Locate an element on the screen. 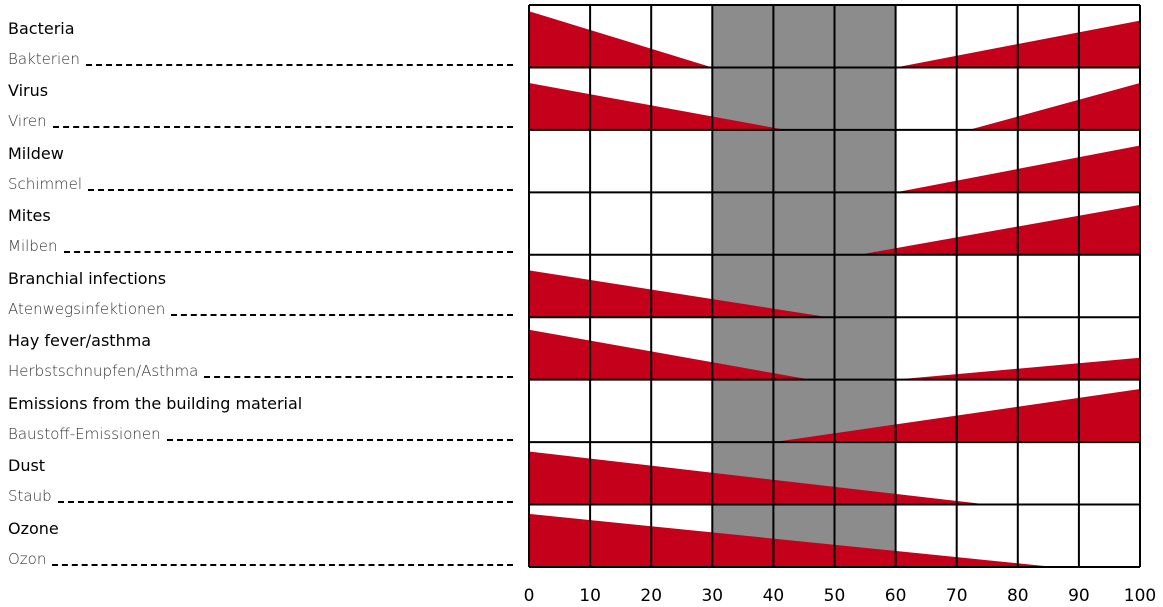 The width and height of the screenshot is (1163, 607). x-tick-label: 30 is located at coordinates (712, 596).